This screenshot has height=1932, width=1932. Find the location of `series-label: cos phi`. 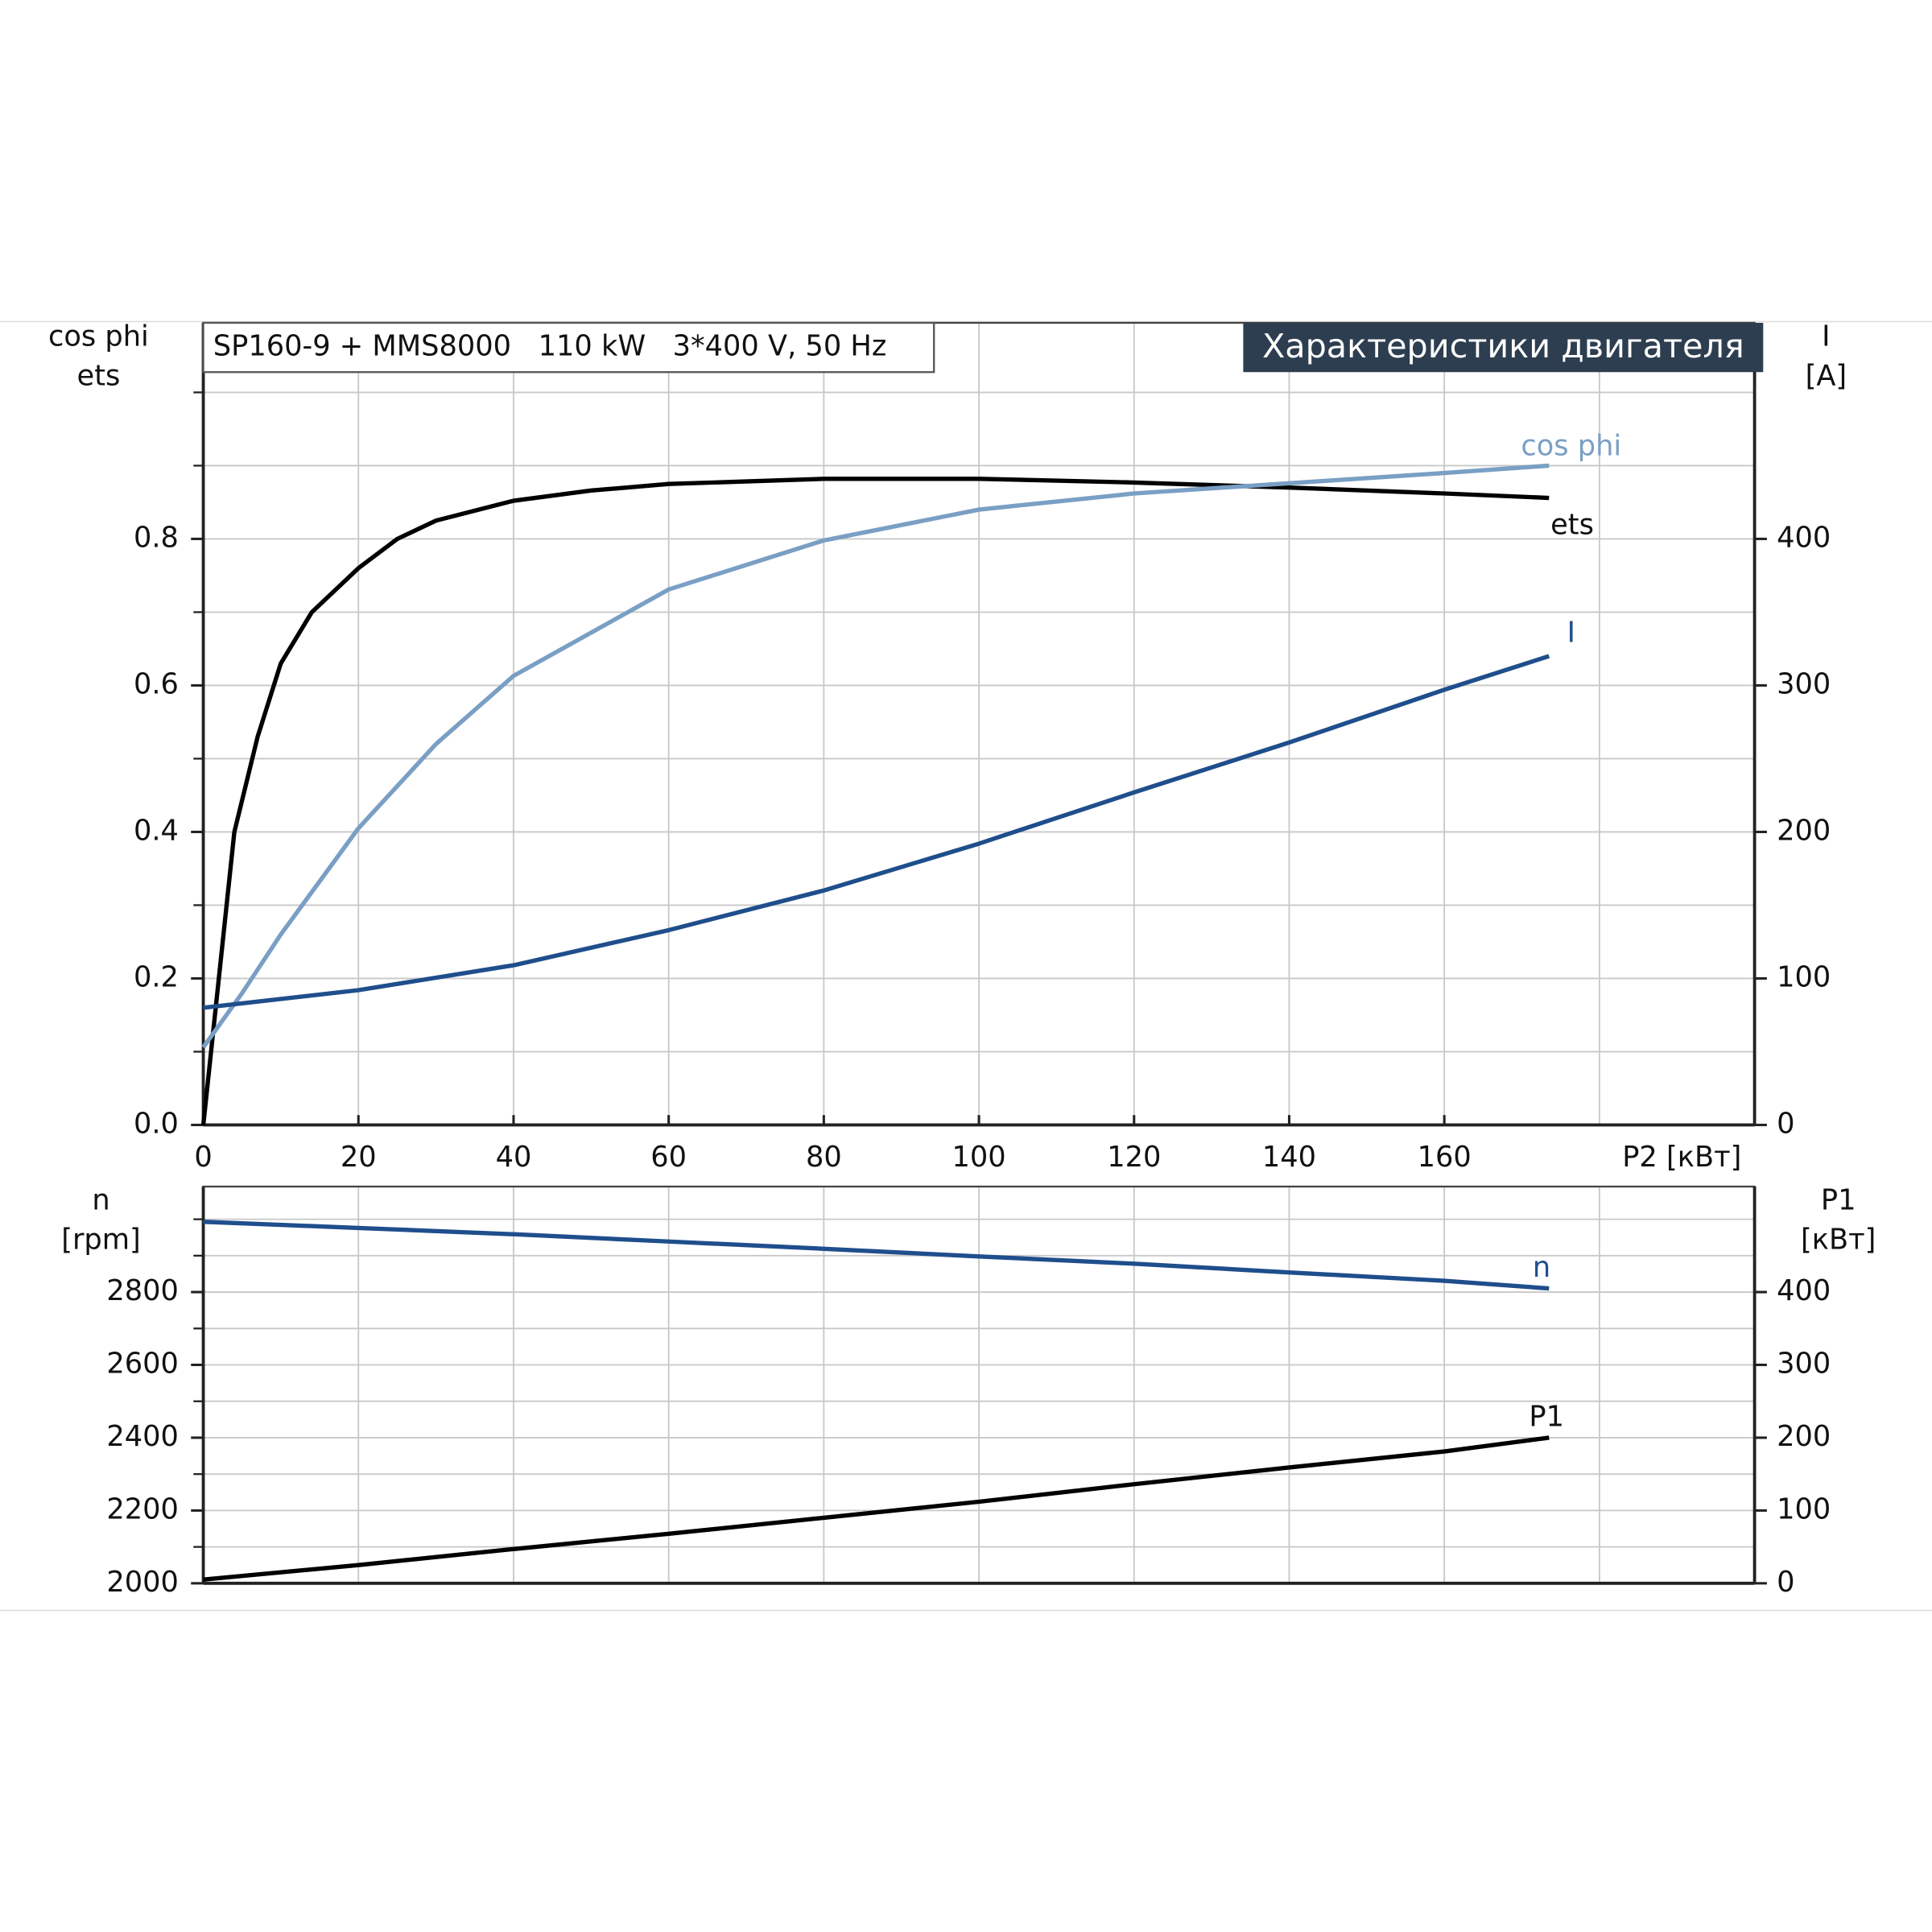

series-label: cos phi is located at coordinates (1571, 445).